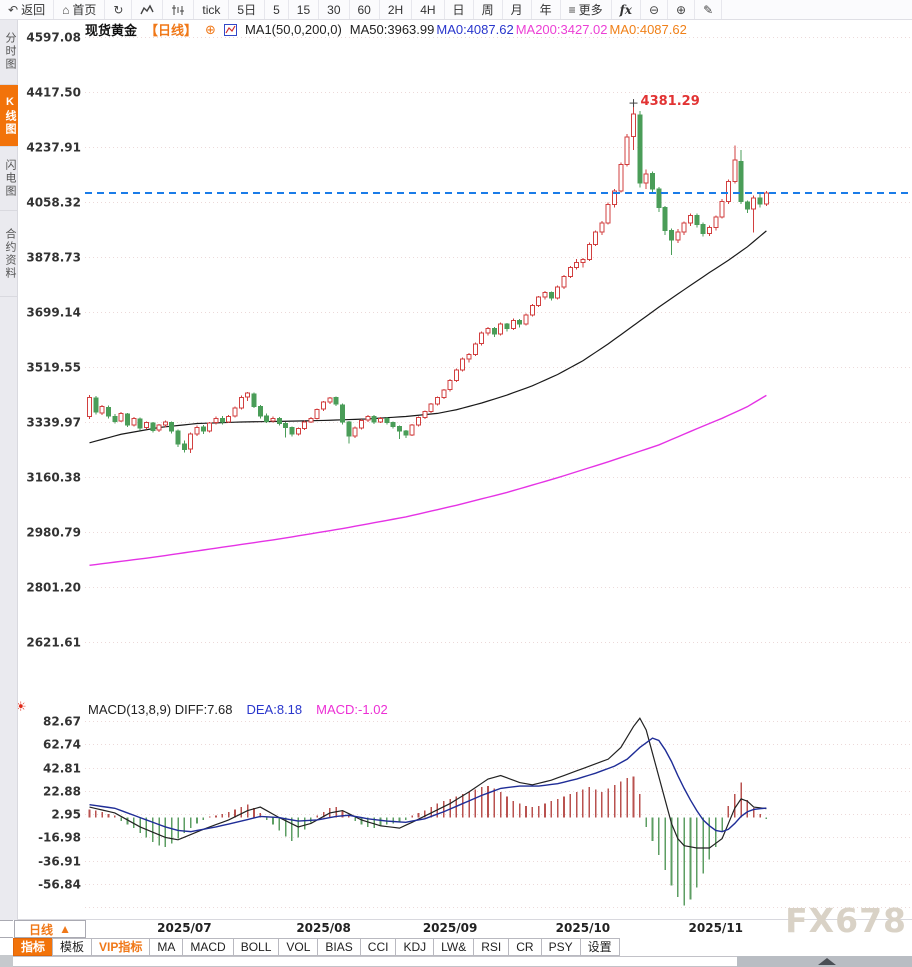 The width and height of the screenshot is (912, 967). I want to click on period-arrow-icon: ▲, so click(65, 929).